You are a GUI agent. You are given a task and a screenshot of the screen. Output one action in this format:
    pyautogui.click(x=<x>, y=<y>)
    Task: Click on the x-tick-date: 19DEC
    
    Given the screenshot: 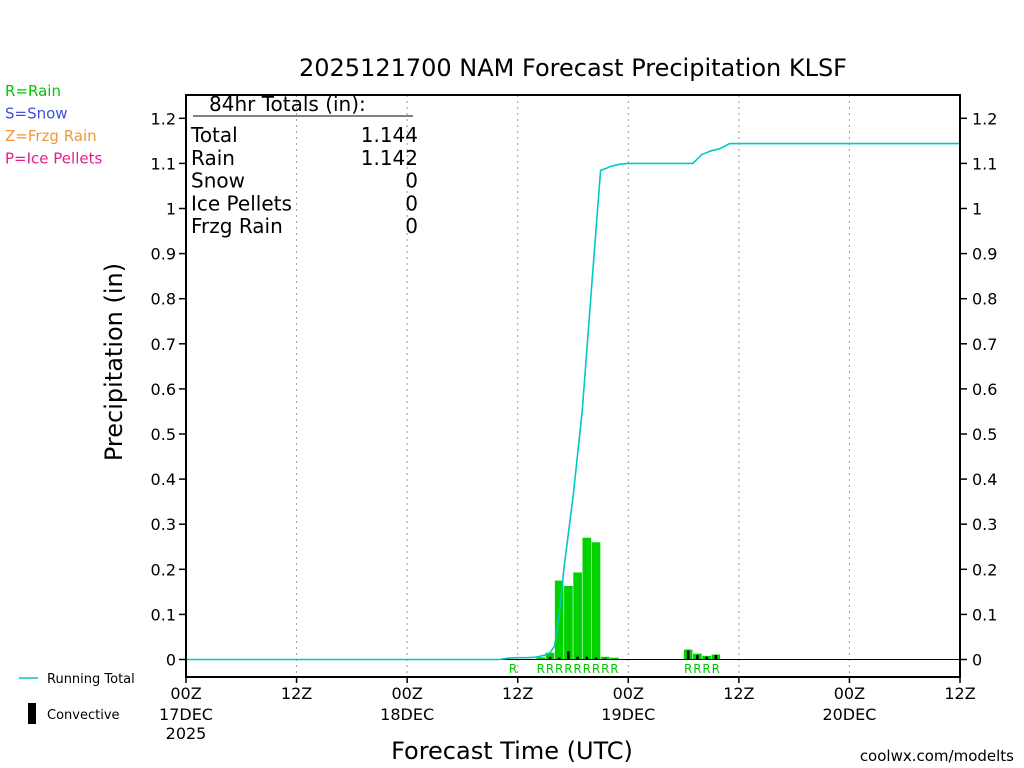 What is the action you would take?
    pyautogui.click(x=628, y=714)
    